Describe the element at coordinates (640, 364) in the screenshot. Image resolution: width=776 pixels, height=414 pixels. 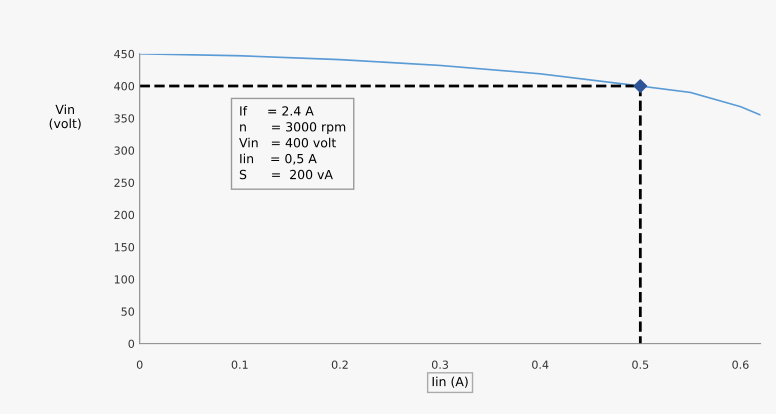
I see `x-tick-label: 0.5` at that location.